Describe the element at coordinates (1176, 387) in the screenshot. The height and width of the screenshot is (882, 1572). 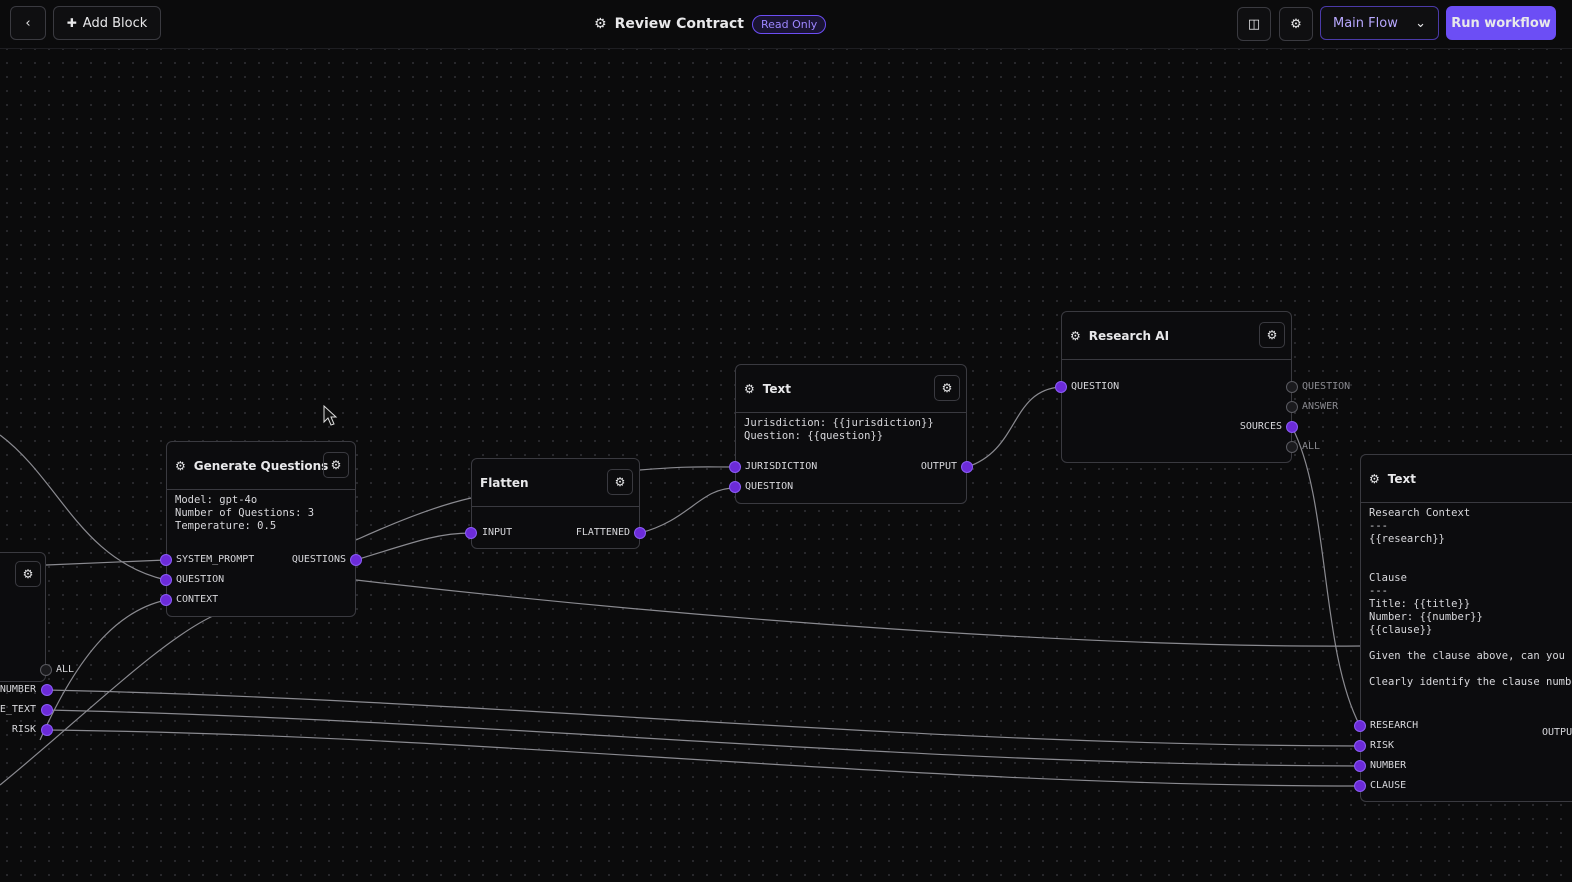
I see `research-ai-node: ⚙ Research AI ⚙` at that location.